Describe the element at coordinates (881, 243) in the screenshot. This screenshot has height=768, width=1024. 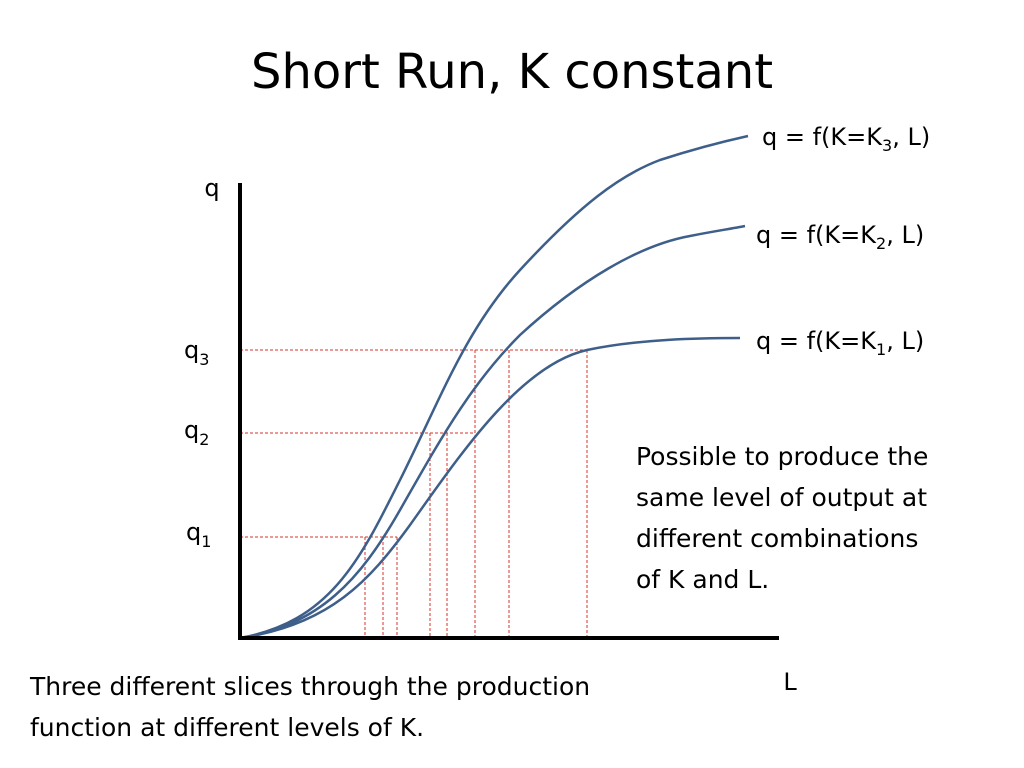
I see `curve-label-sub: 2` at that location.